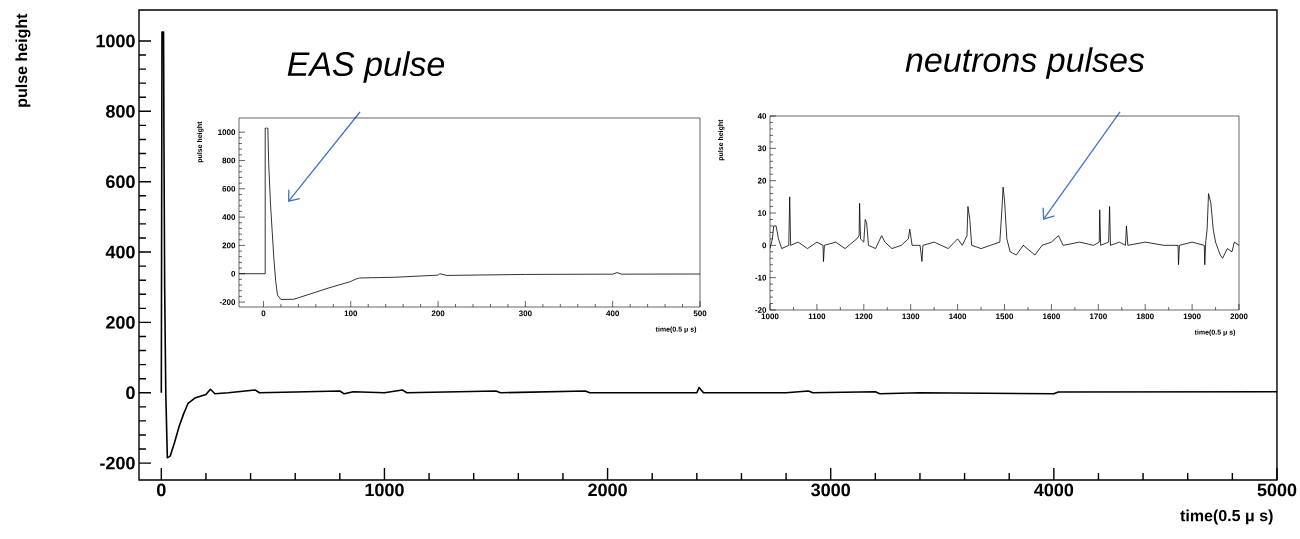 This screenshot has height=539, width=1300. I want to click on annotation: EAS pulse, so click(366, 67).